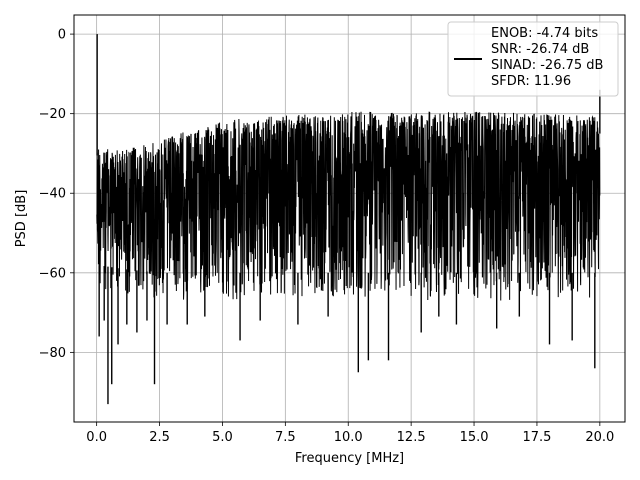  I want to click on y-tick-label: −60, so click(52, 273).